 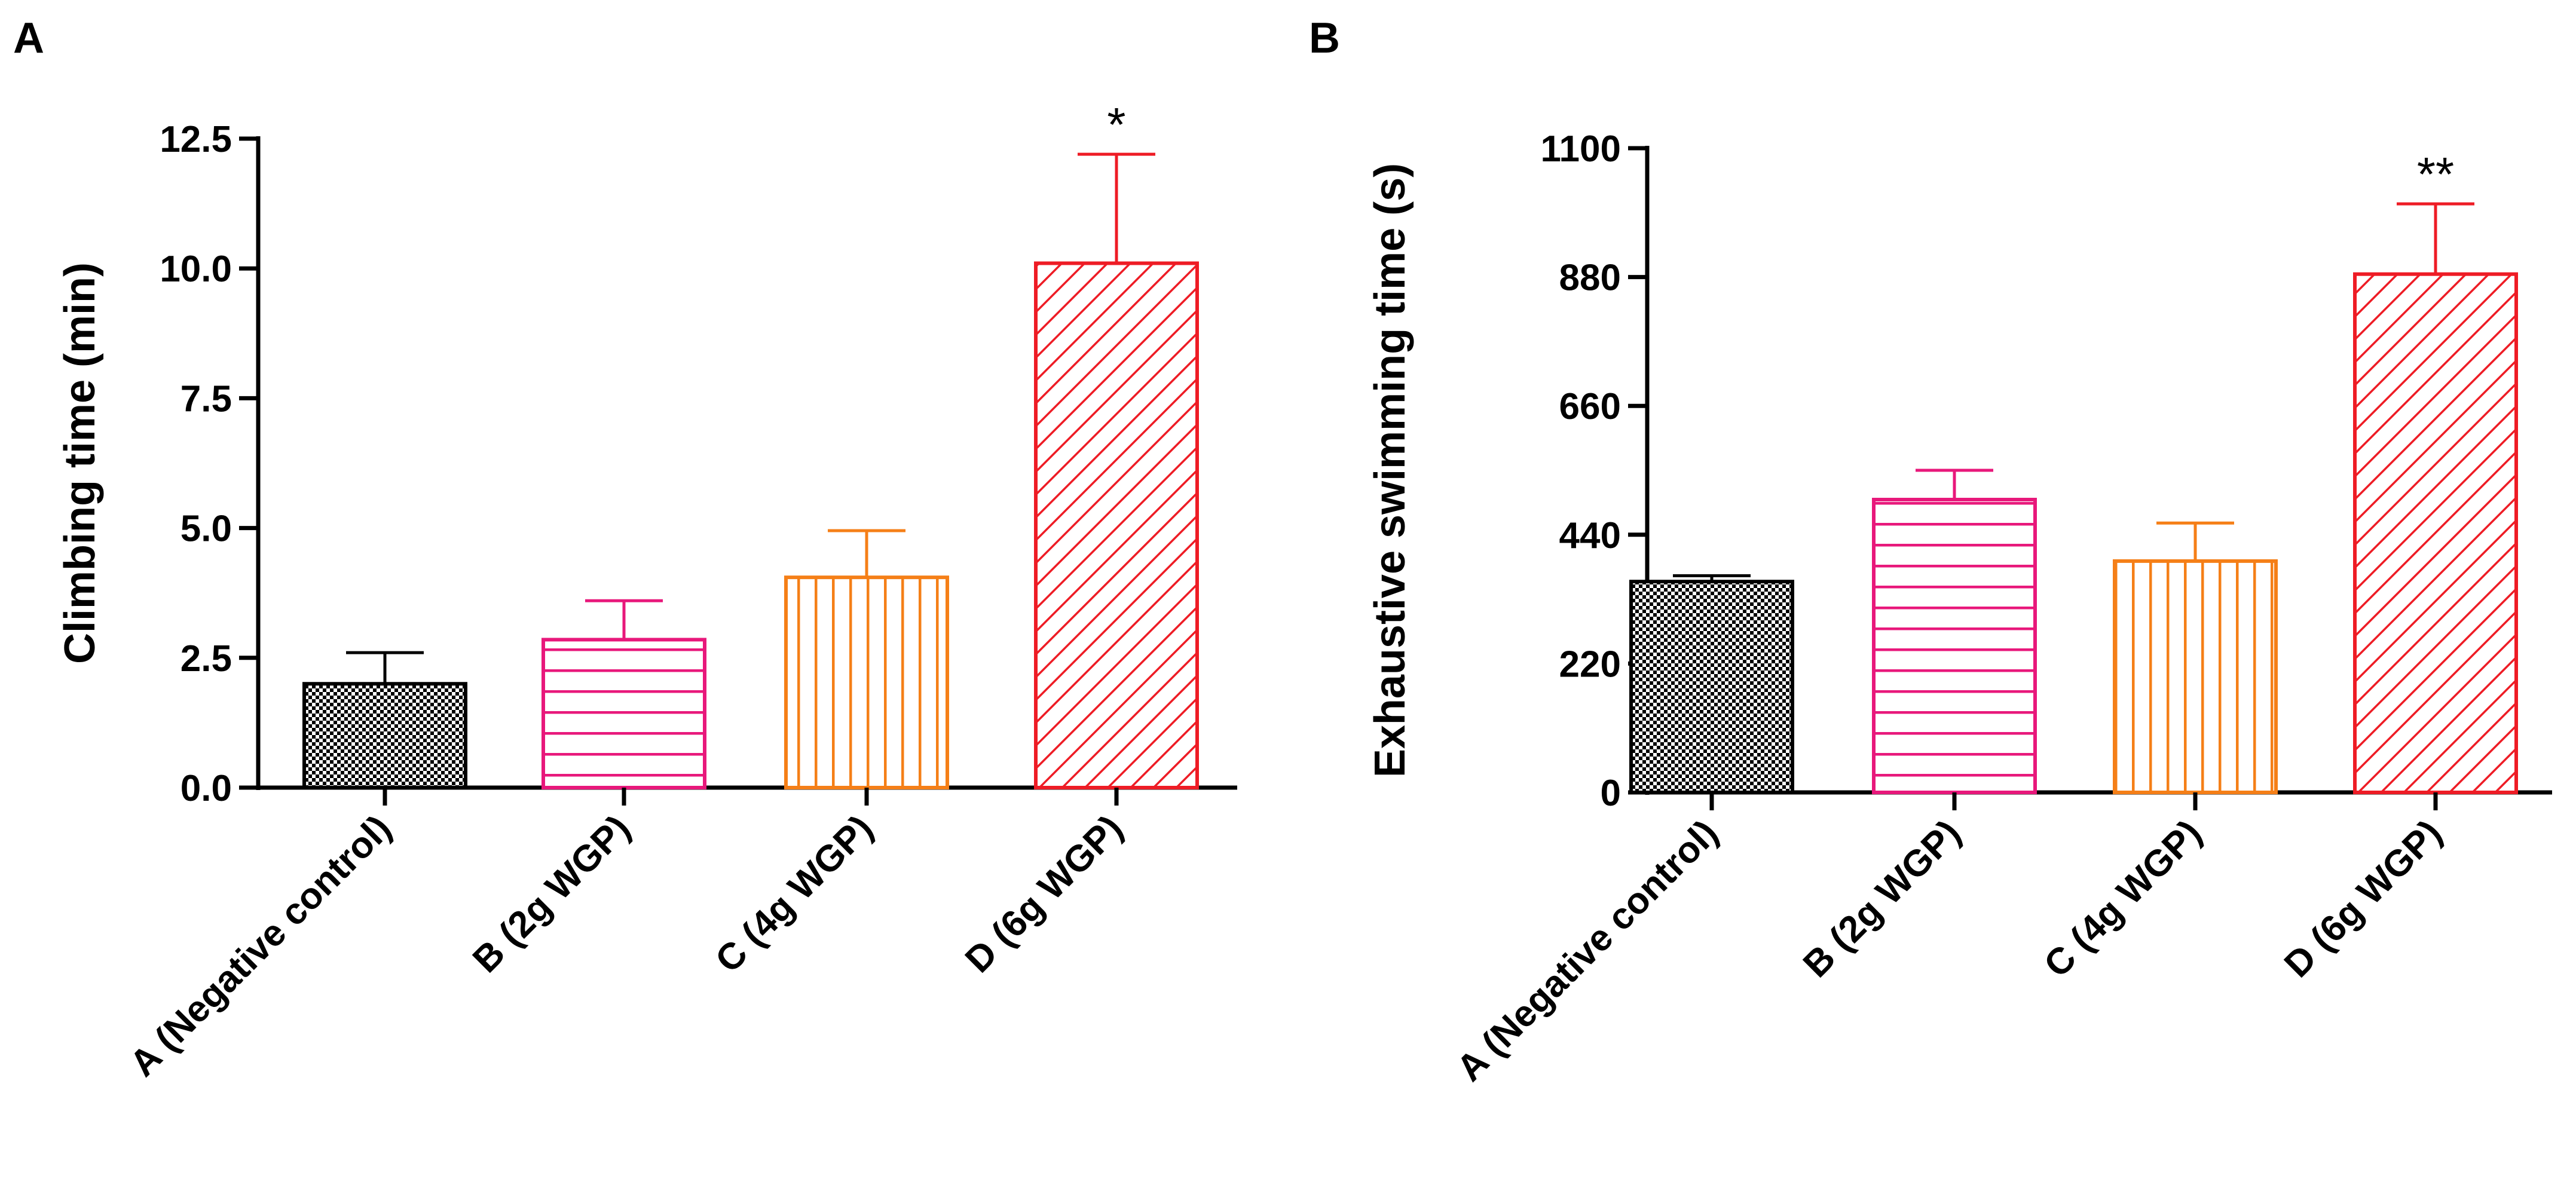 What do you see at coordinates (1590, 664) in the screenshot?
I see `y-tick-label: 220` at bounding box center [1590, 664].